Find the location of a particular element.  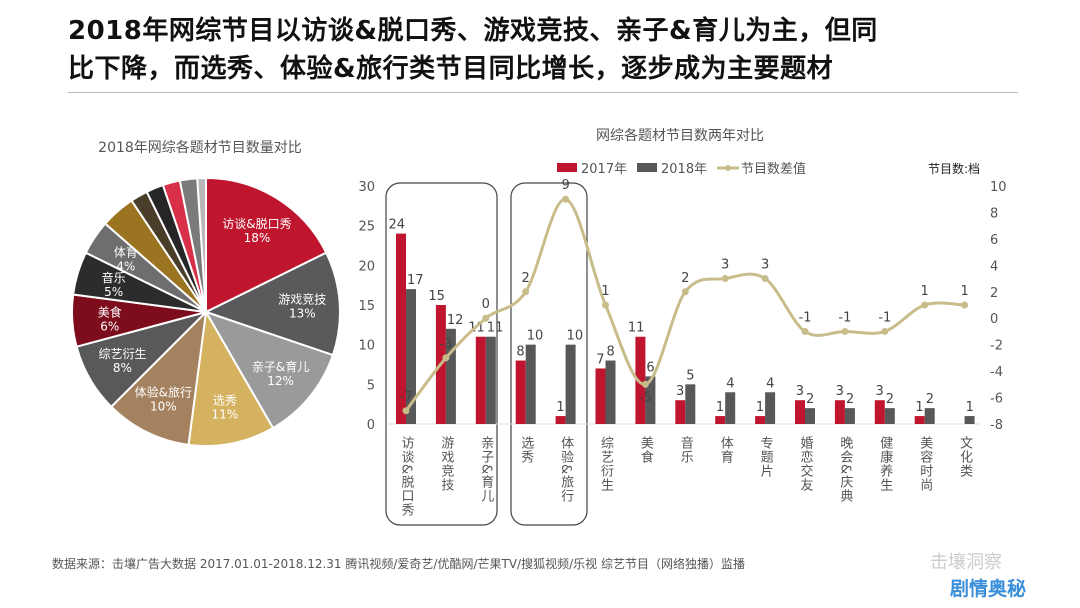

pie-slice-percent: 11% is located at coordinates (224, 415).